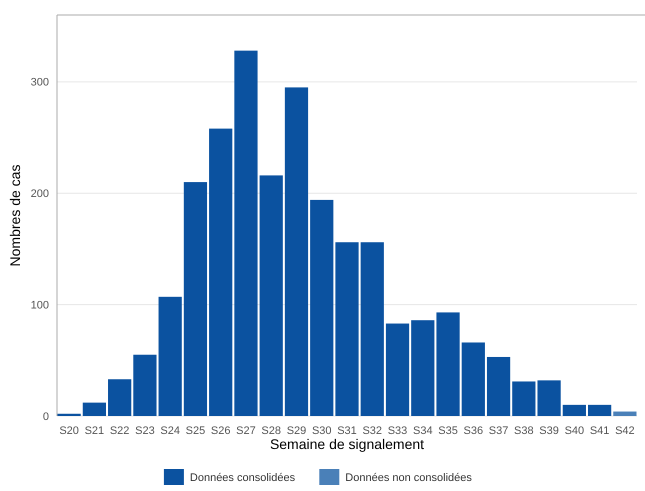 The height and width of the screenshot is (491, 645). Describe the element at coordinates (524, 431) in the screenshot. I see `x-tick-label: S38` at that location.